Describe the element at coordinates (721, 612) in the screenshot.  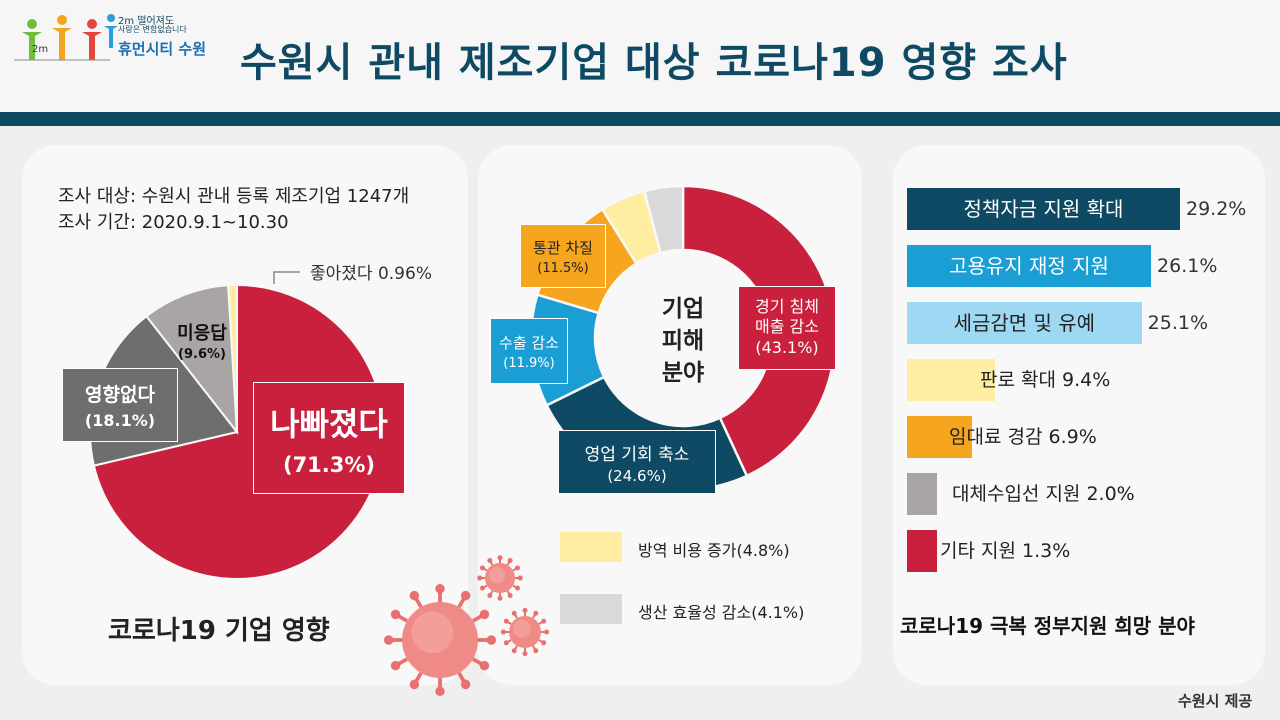
I see `legend-label-efficiency: 생산 효율성 감소(4.1%)` at that location.